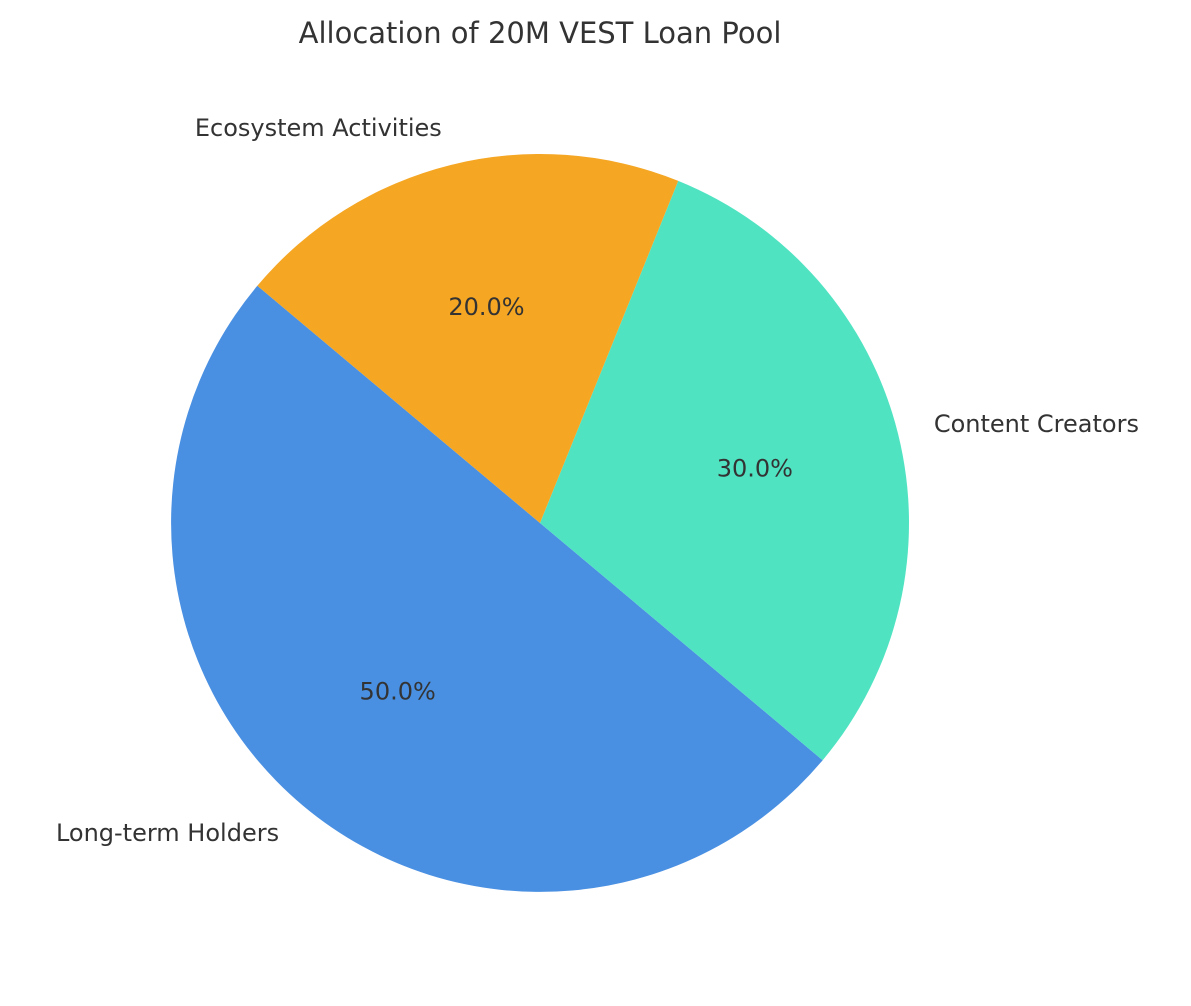 This screenshot has height=1006, width=1191. I want to click on slice-percent: 20.0%, so click(486, 307).